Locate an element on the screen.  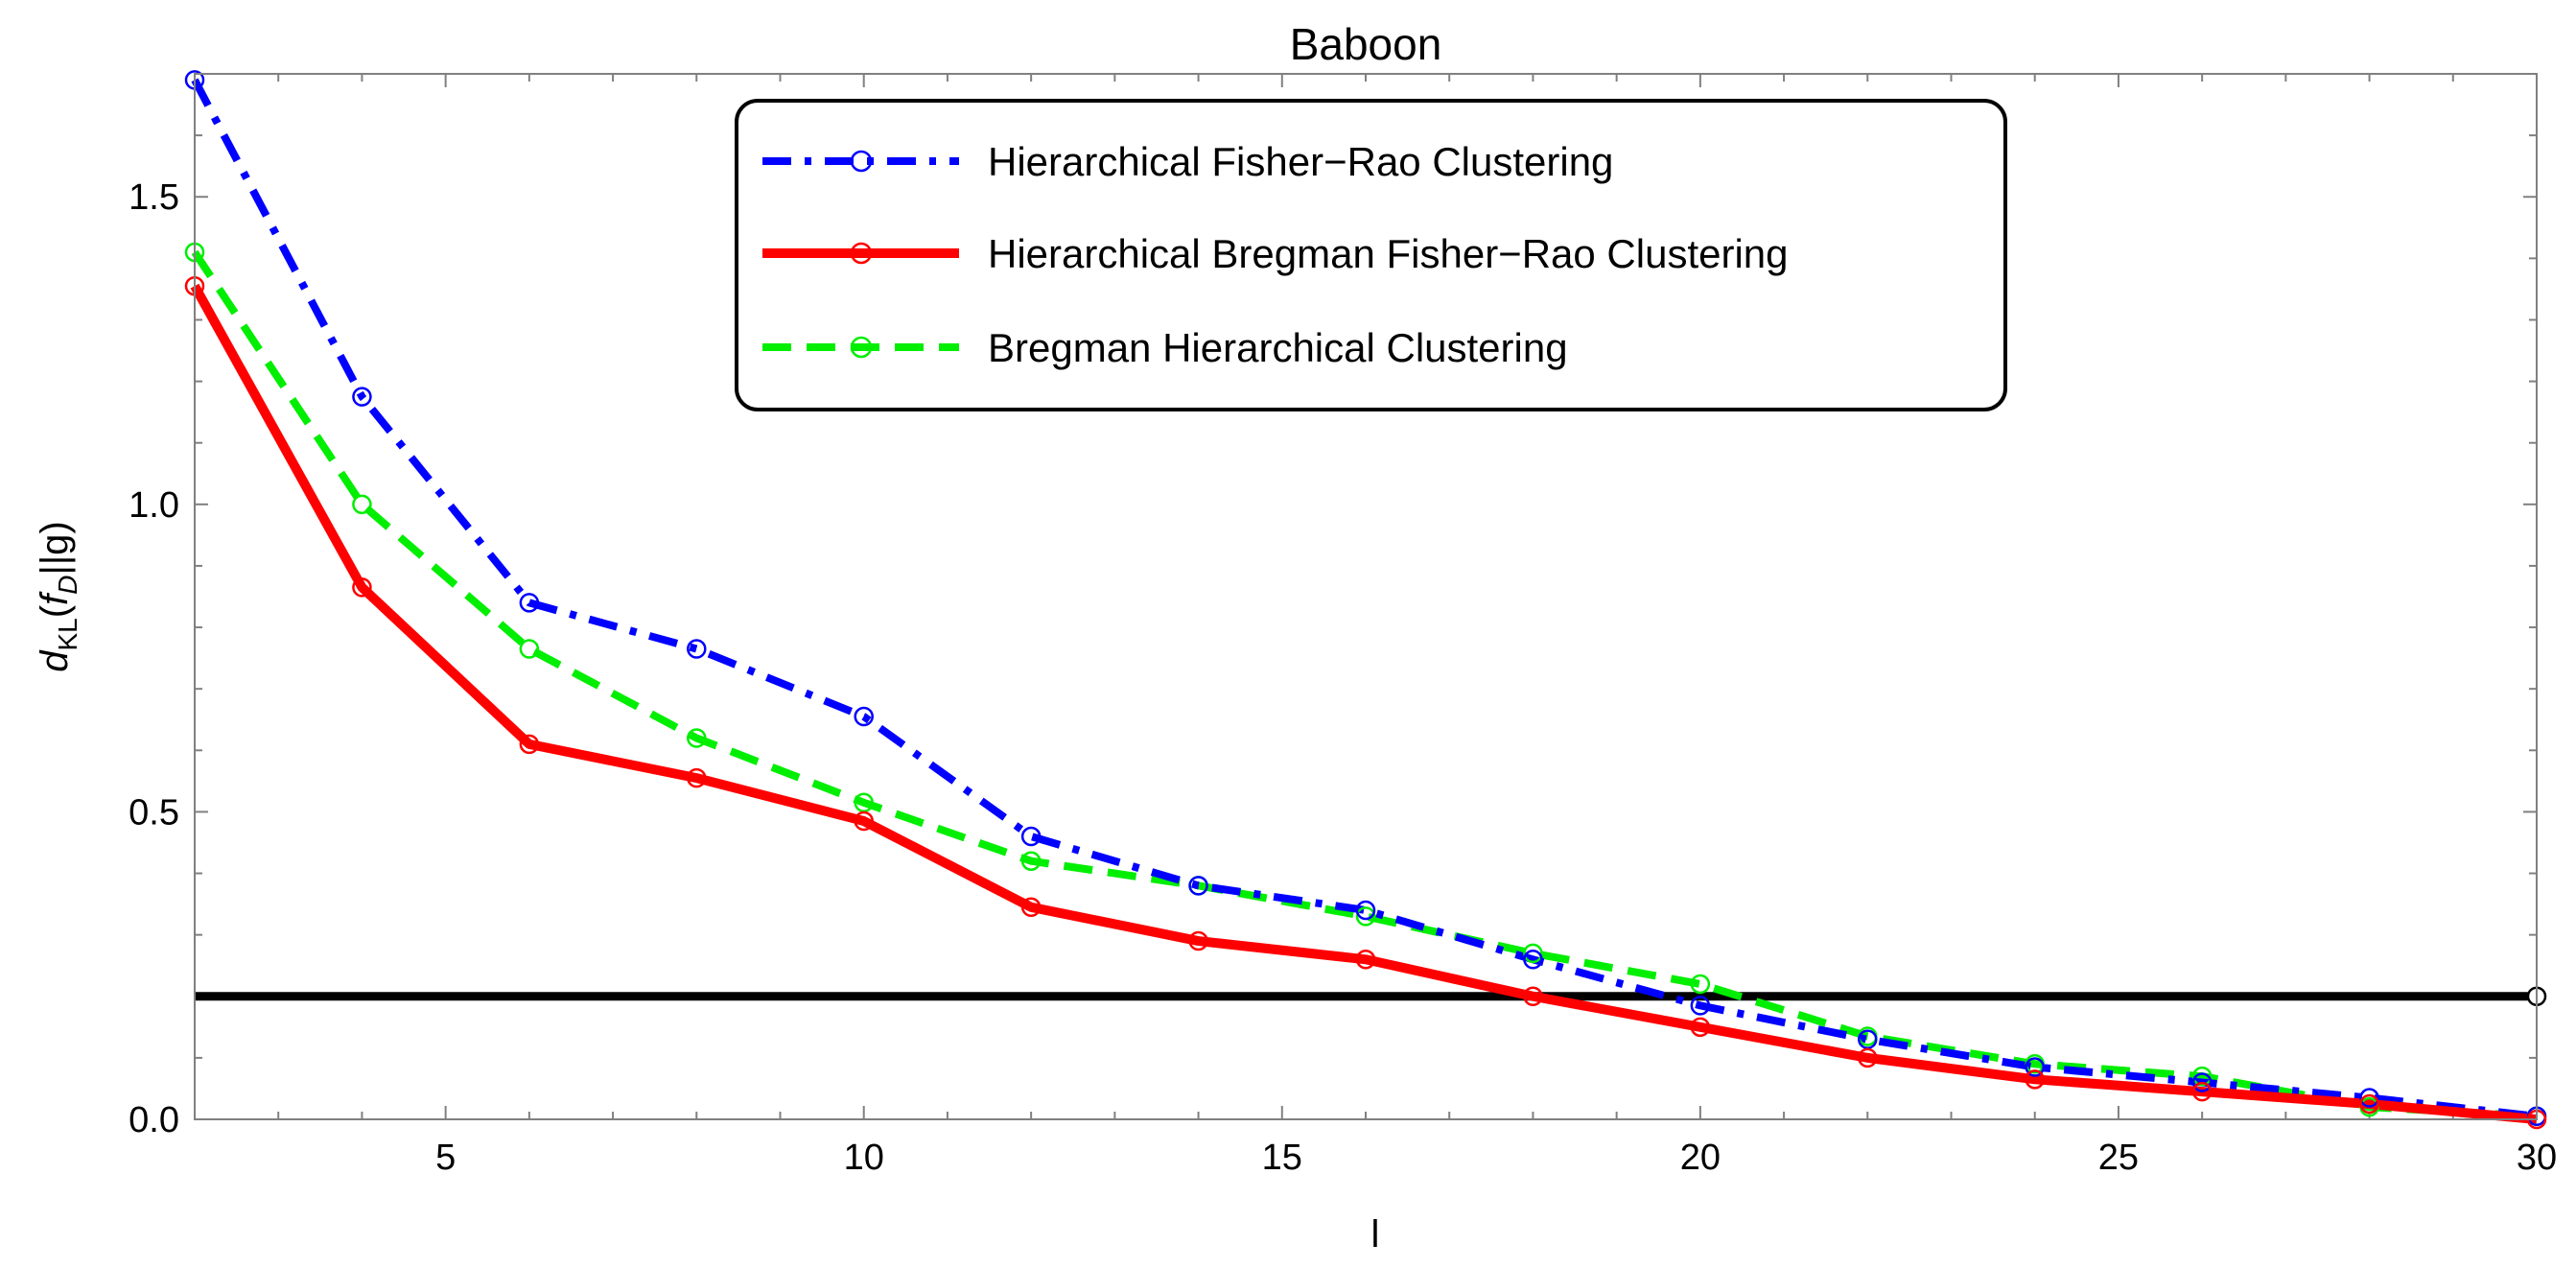
y-tick-label: 1.0 is located at coordinates (154, 506).